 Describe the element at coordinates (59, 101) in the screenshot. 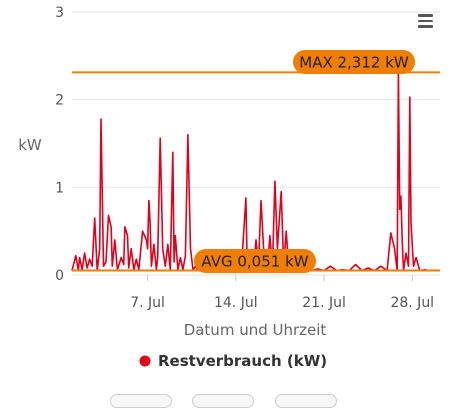

I see `y-tick-label: 2` at that location.